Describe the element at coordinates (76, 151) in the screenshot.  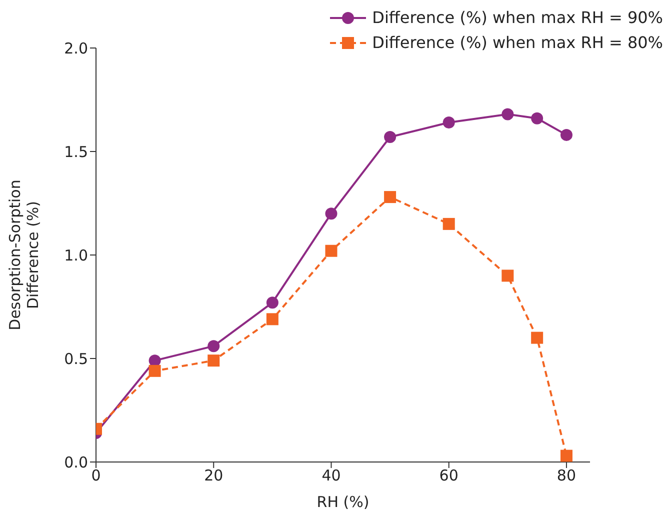
I see `y-tick-label: 1.5` at that location.